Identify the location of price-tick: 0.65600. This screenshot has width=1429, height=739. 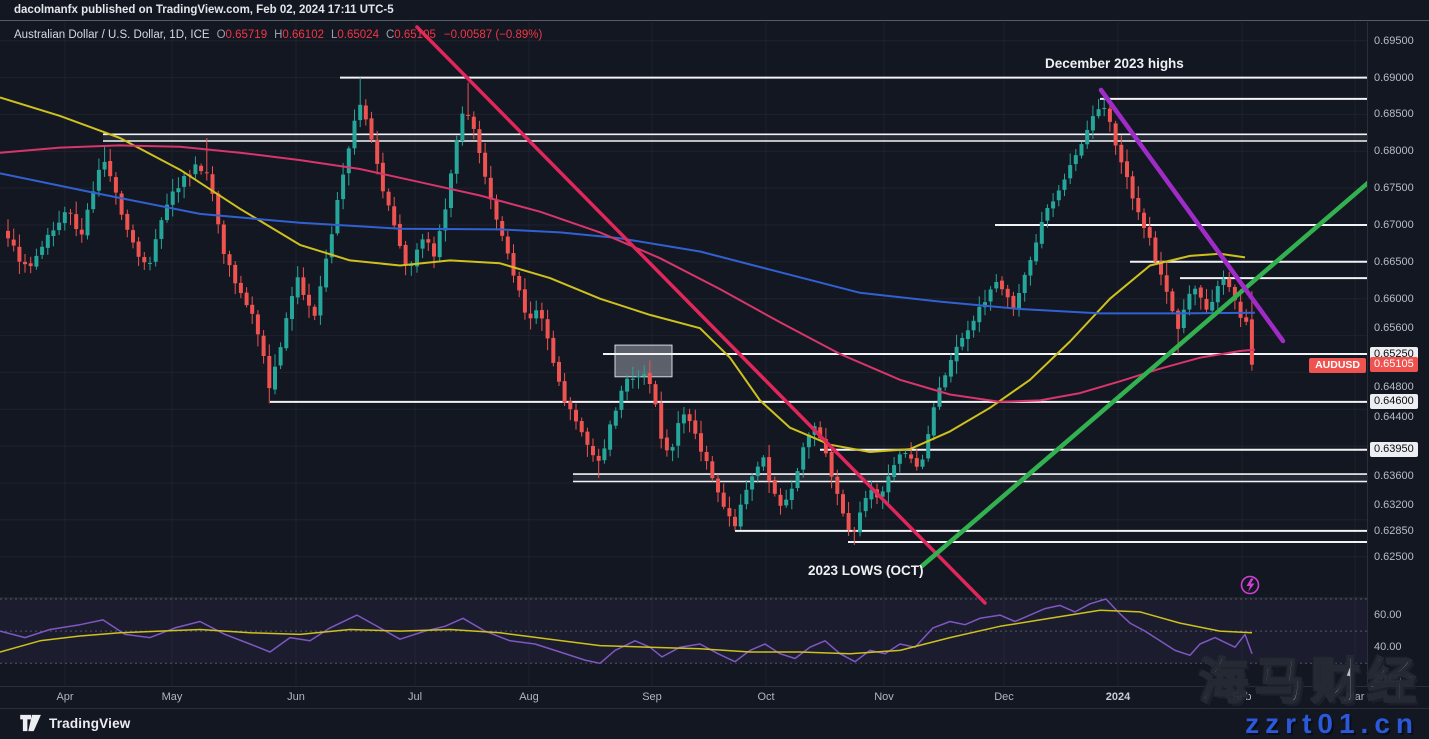
(1394, 328).